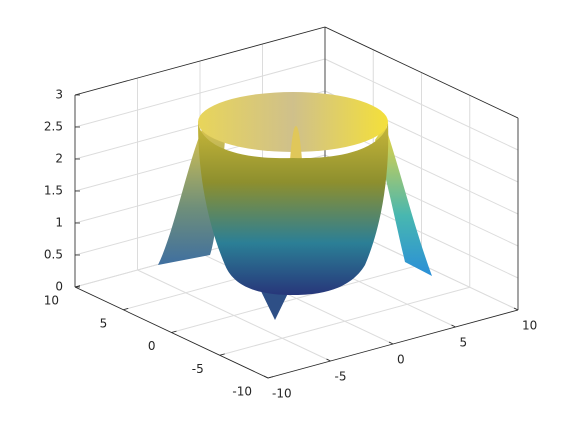  I want to click on surface-bowl, so click(293, 208).